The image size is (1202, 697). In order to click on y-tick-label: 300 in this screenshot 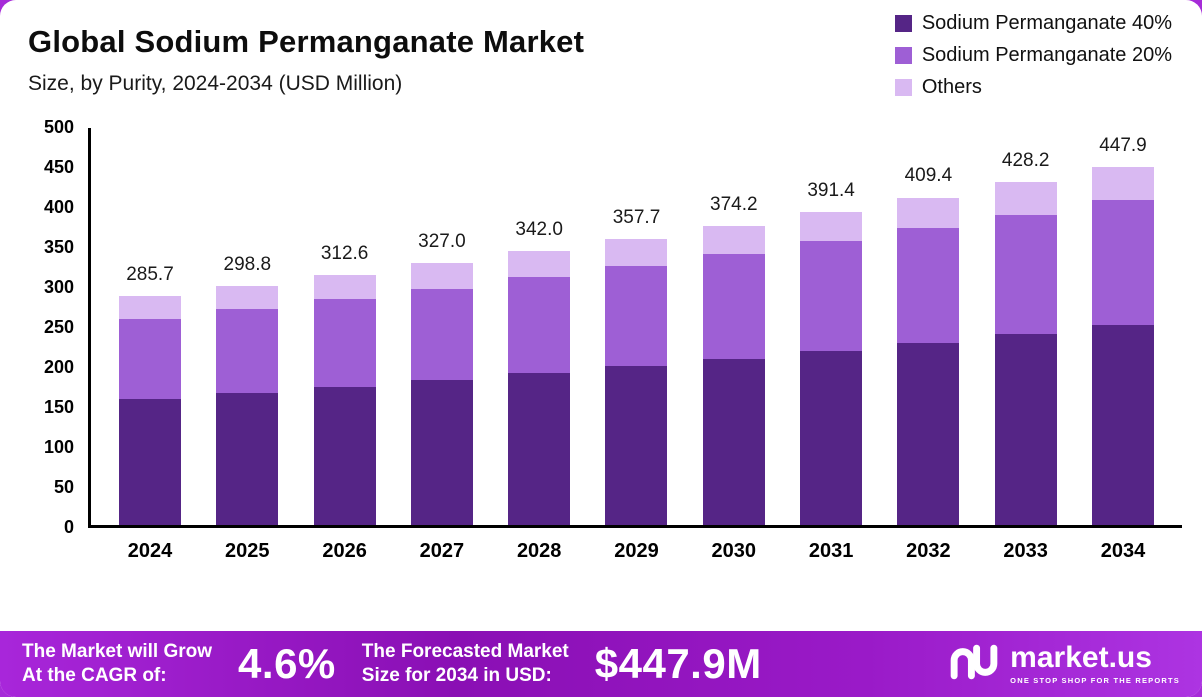, I will do `click(58, 287)`.